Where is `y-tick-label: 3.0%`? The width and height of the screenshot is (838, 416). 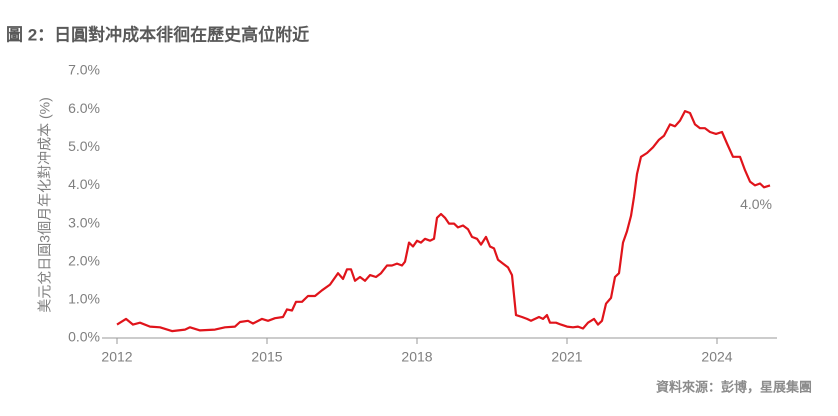 y-tick-label: 3.0% is located at coordinates (84, 222).